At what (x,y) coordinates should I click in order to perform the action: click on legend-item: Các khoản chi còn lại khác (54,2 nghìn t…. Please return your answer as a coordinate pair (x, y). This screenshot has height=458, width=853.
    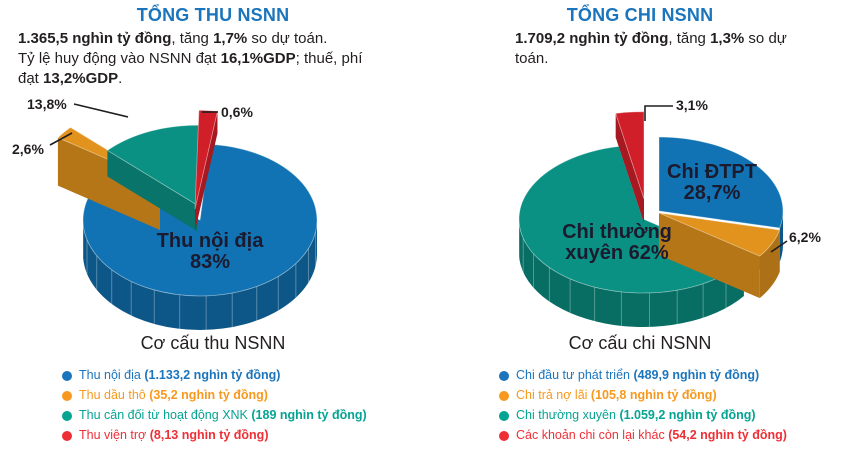
    Looking at the image, I should click on (643, 435).